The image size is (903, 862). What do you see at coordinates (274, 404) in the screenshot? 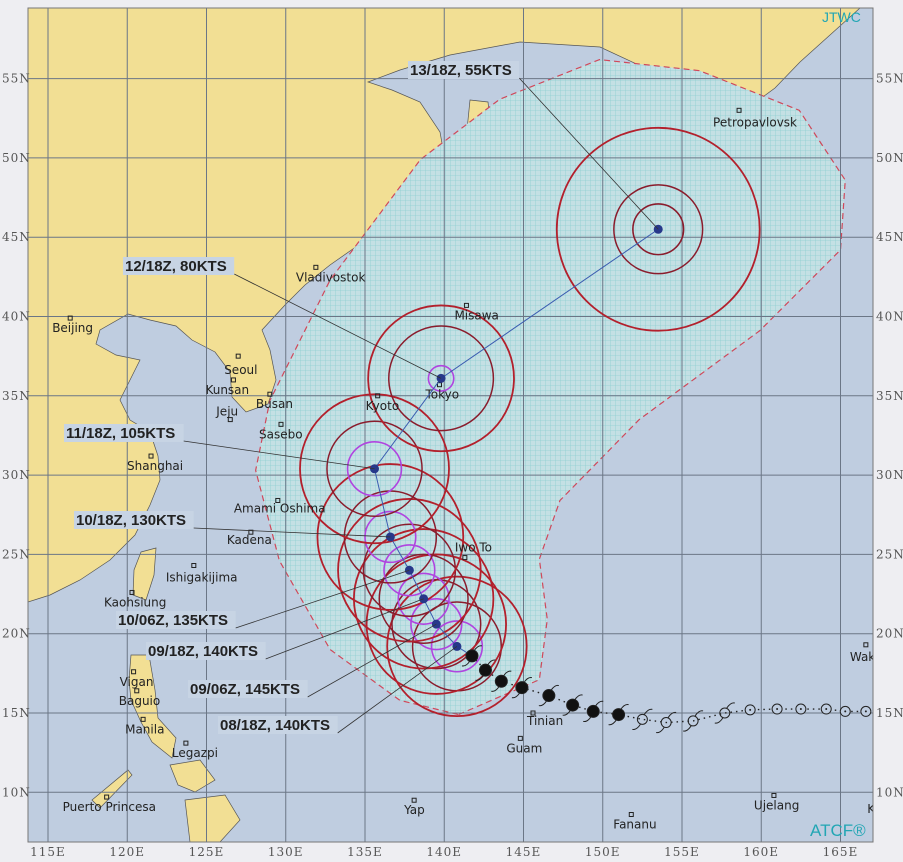
I see `city-label: Busan` at bounding box center [274, 404].